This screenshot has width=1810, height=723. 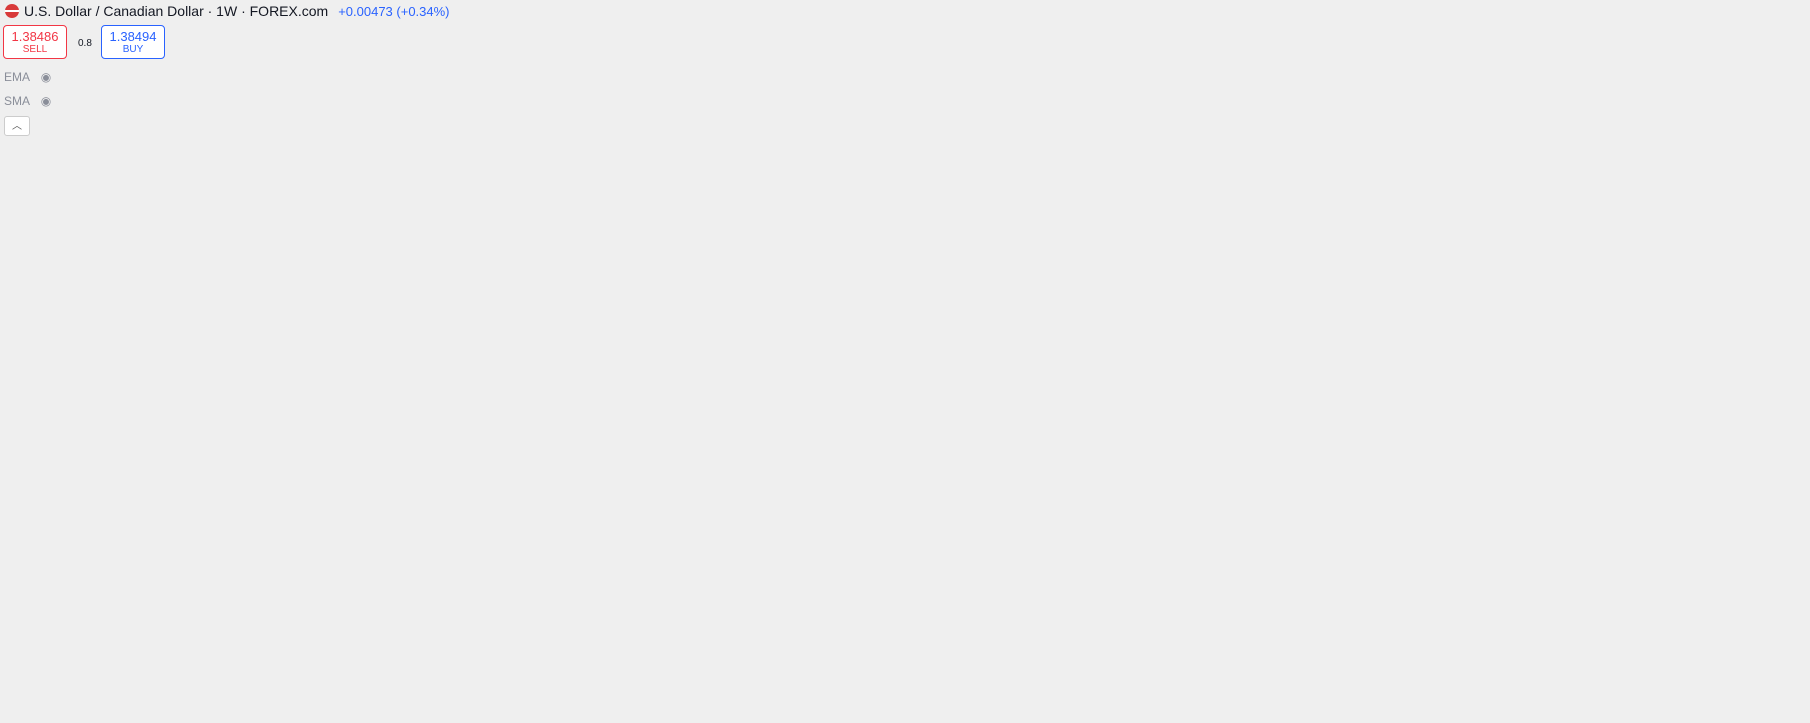 I want to click on indicator: EMA ◉, so click(x=28, y=77).